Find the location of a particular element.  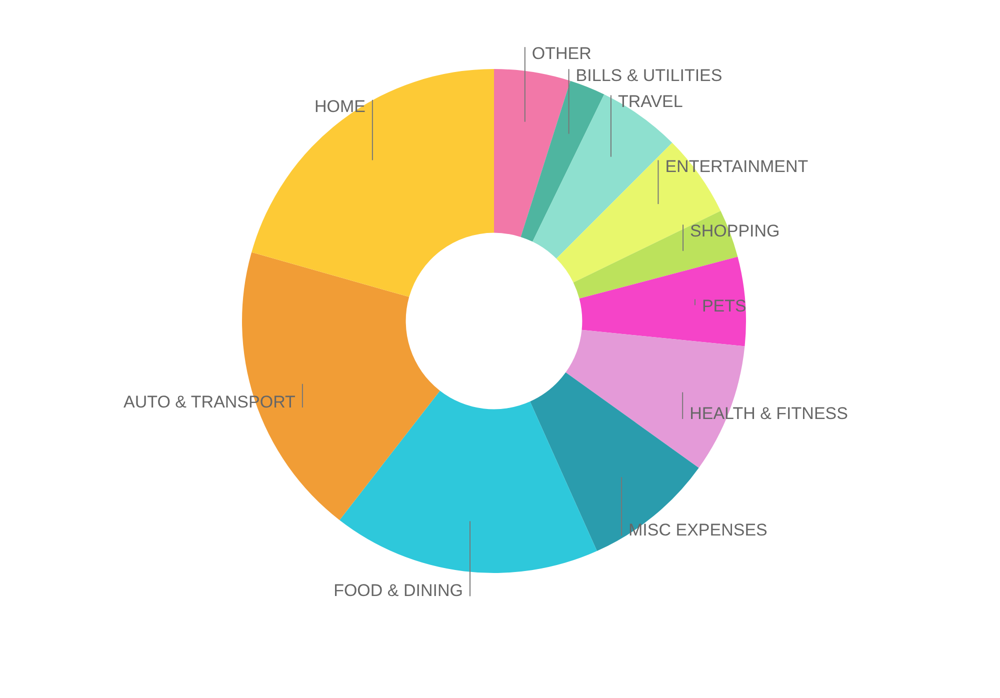

slice-label: BILLS & UTILITIES is located at coordinates (649, 76).